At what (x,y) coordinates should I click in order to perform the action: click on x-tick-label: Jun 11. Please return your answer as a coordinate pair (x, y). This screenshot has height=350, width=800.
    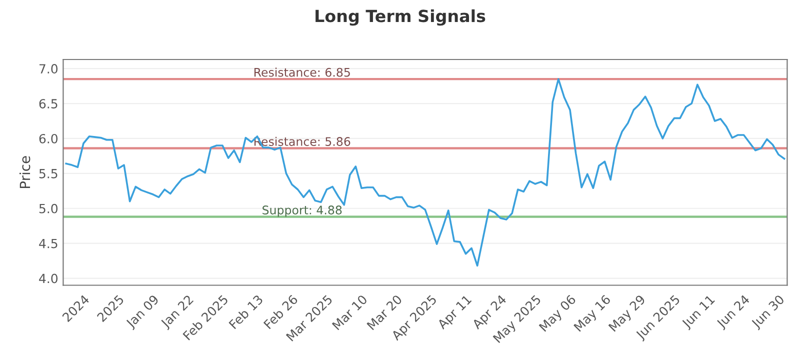
    Looking at the image, I should click on (698, 312).